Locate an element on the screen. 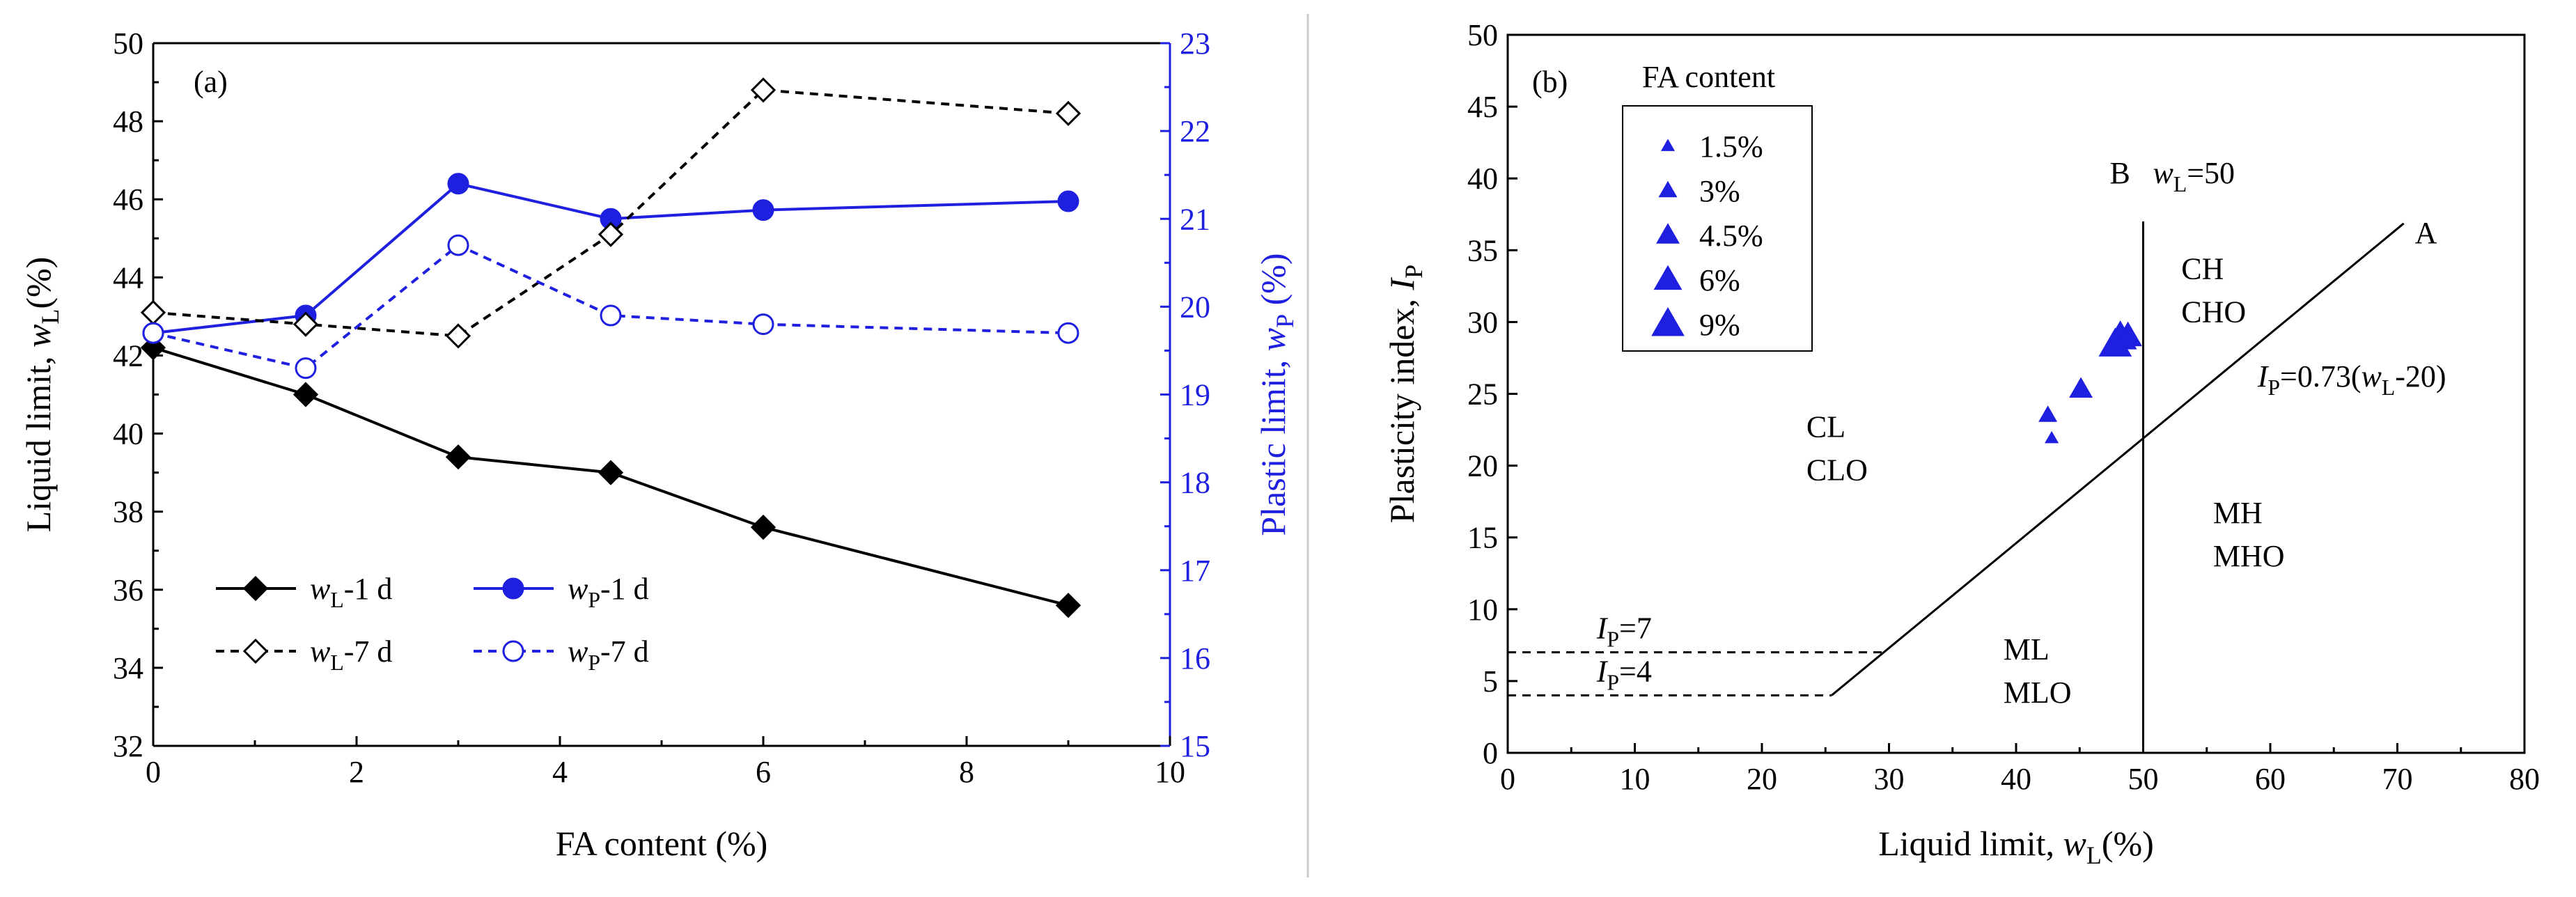  y-tick-label: 40 is located at coordinates (1483, 179).